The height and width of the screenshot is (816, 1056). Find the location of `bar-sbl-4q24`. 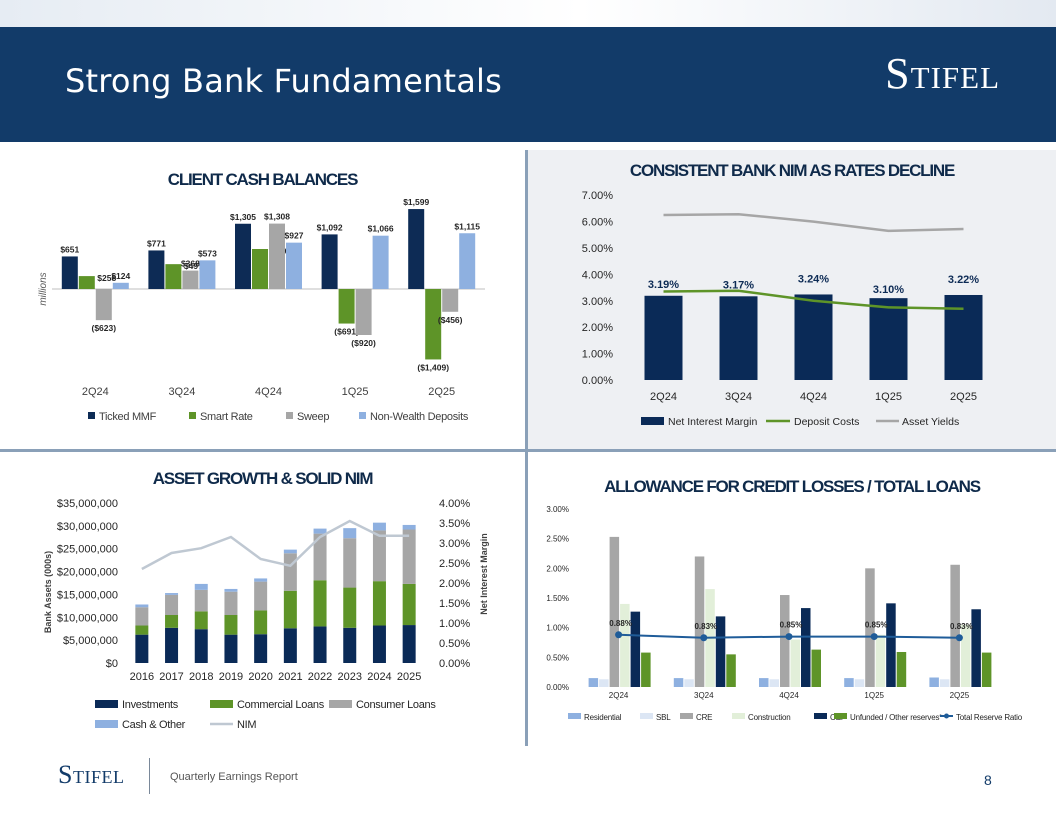

bar-sbl-4q24 is located at coordinates (774, 683).